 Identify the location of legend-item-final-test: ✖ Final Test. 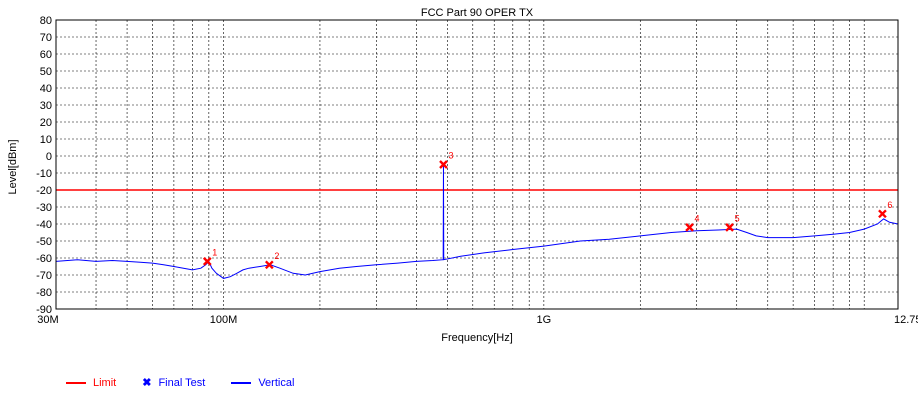
(174, 383).